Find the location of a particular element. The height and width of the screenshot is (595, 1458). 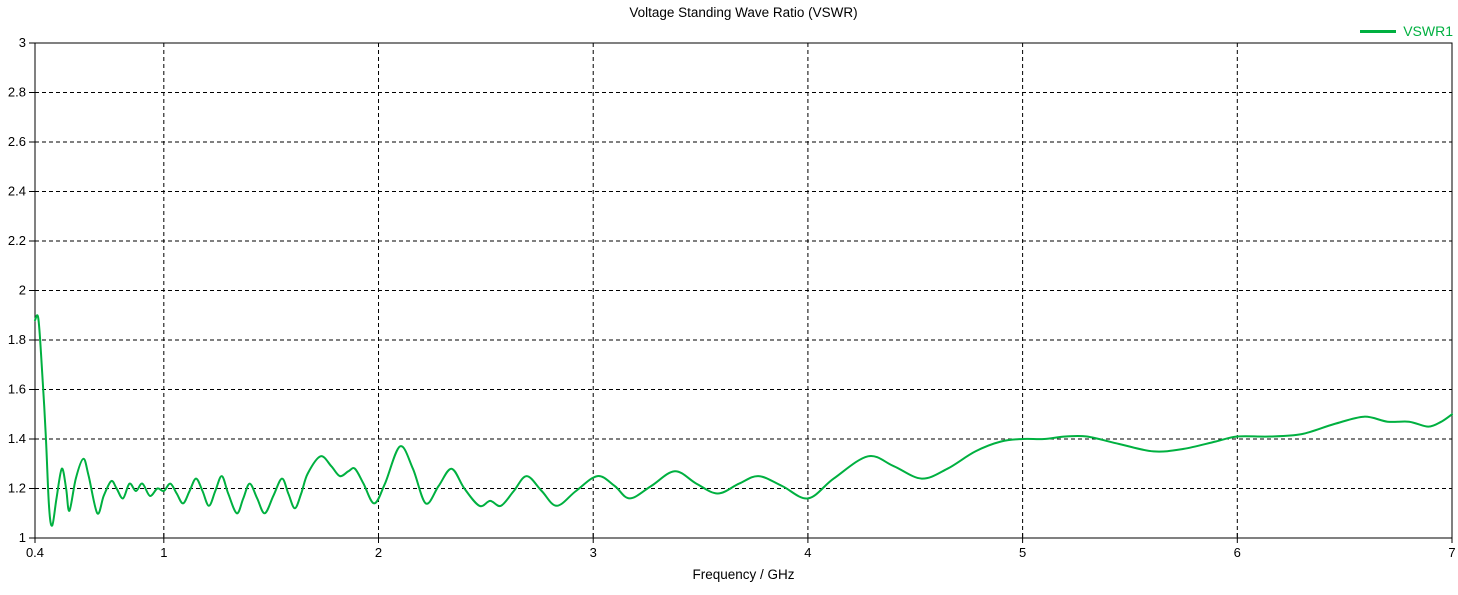

legend-line-swatch is located at coordinates (1378, 31).